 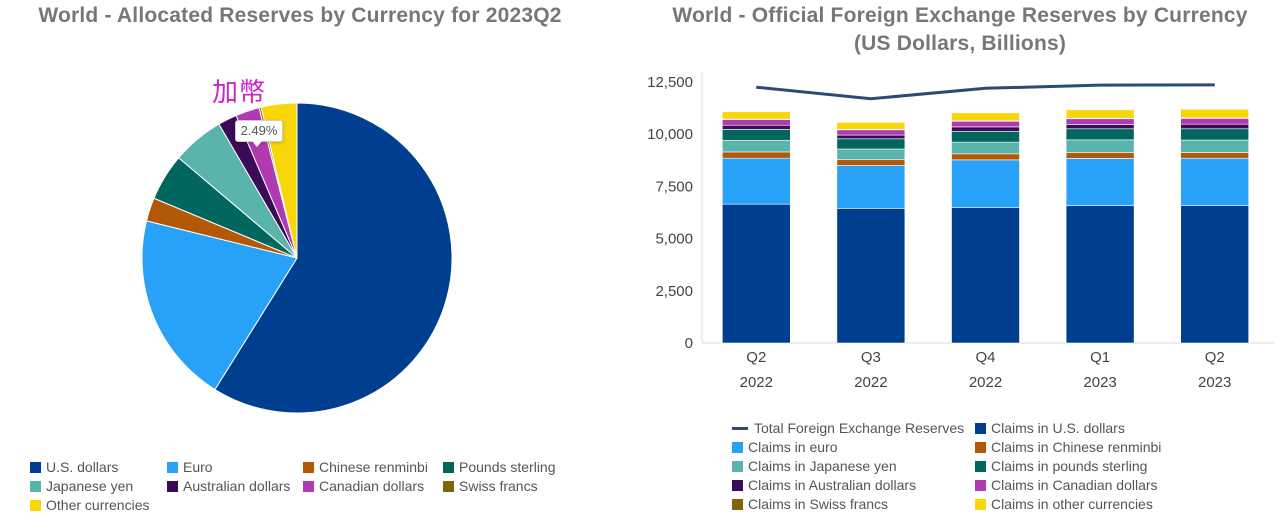 I want to click on x-tick-quarter: Q4, so click(x=985, y=357).